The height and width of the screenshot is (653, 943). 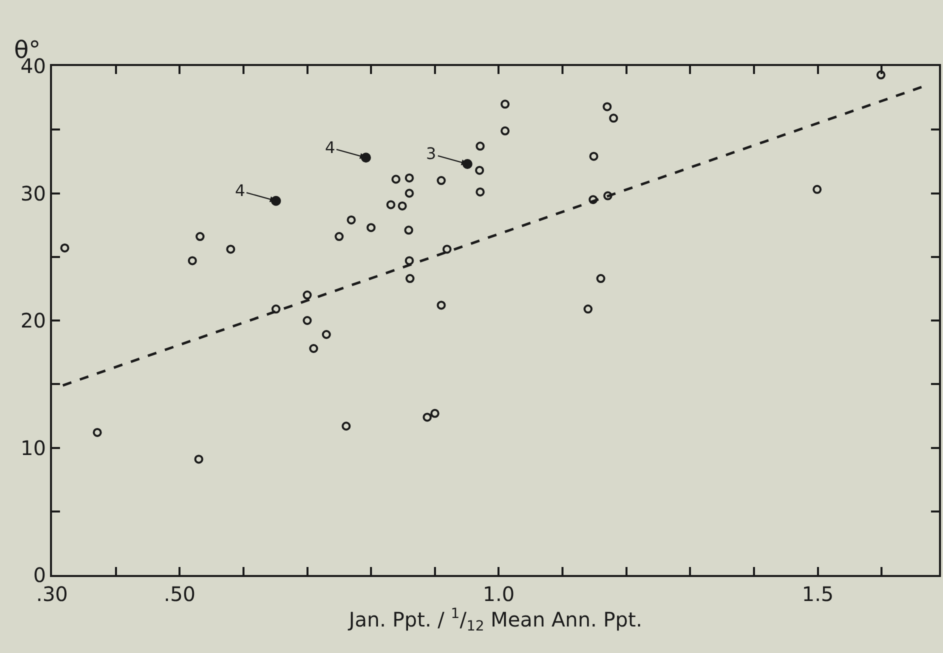 What do you see at coordinates (498, 594) in the screenshot?
I see `x-tick-label: 1.0` at bounding box center [498, 594].